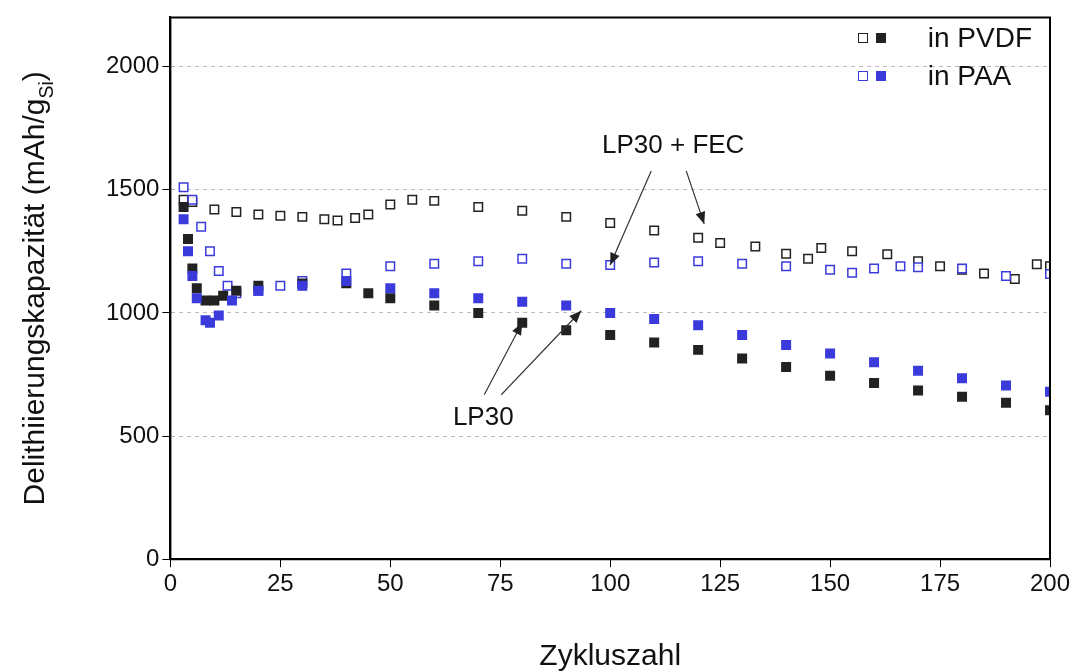 The width and height of the screenshot is (1080, 672). Describe the element at coordinates (280, 583) in the screenshot. I see `x-tick-label: 25` at that location.